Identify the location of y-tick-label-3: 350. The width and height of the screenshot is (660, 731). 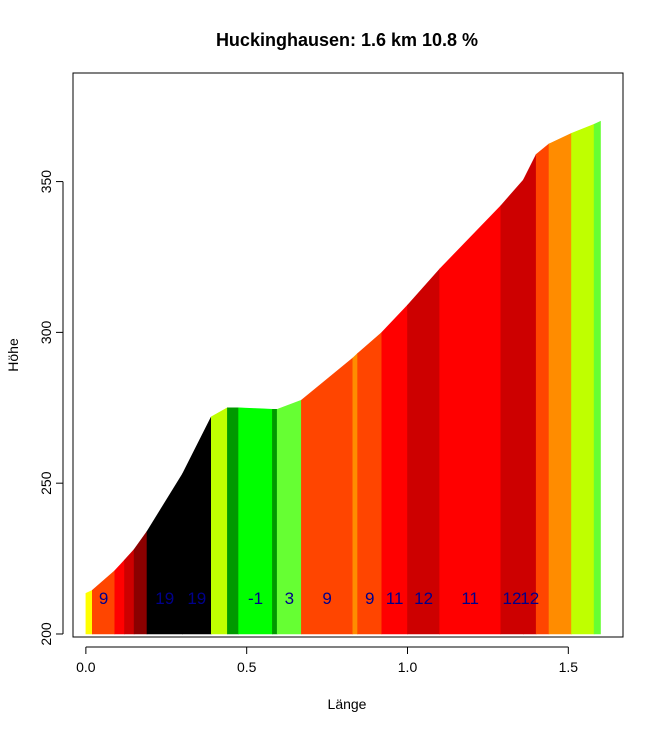
(46, 182).